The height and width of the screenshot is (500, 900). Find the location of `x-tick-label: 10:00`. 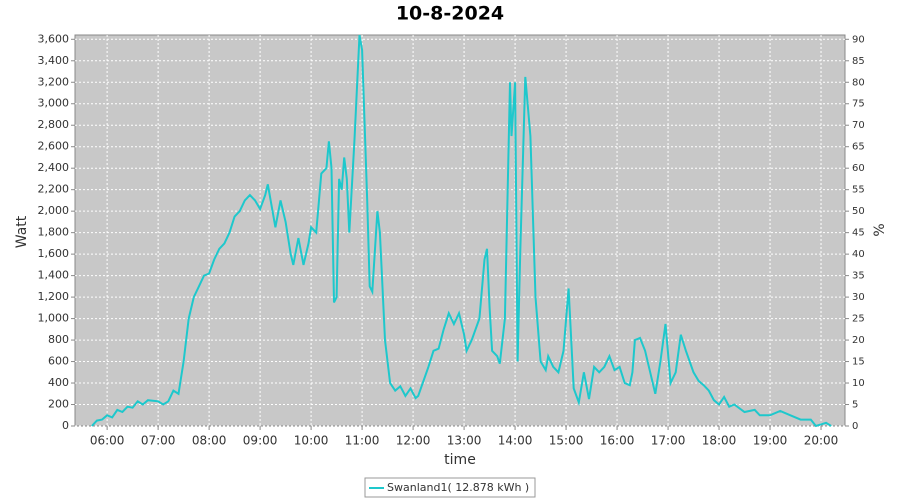

x-tick-label: 10:00 is located at coordinates (311, 441).